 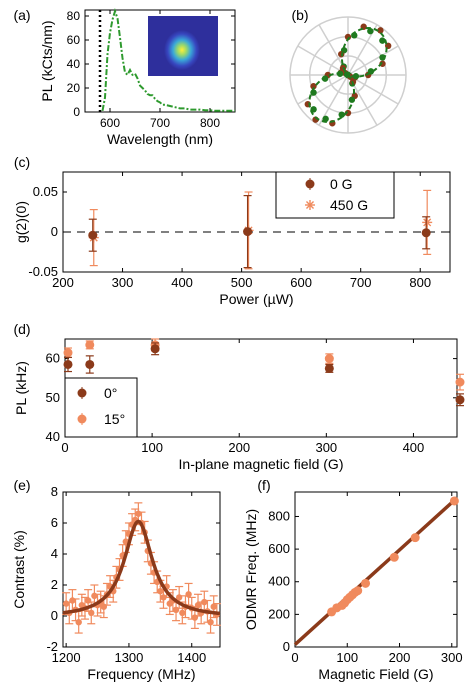 I want to click on y-axis-label: Contrast (%), so click(x=19, y=569).